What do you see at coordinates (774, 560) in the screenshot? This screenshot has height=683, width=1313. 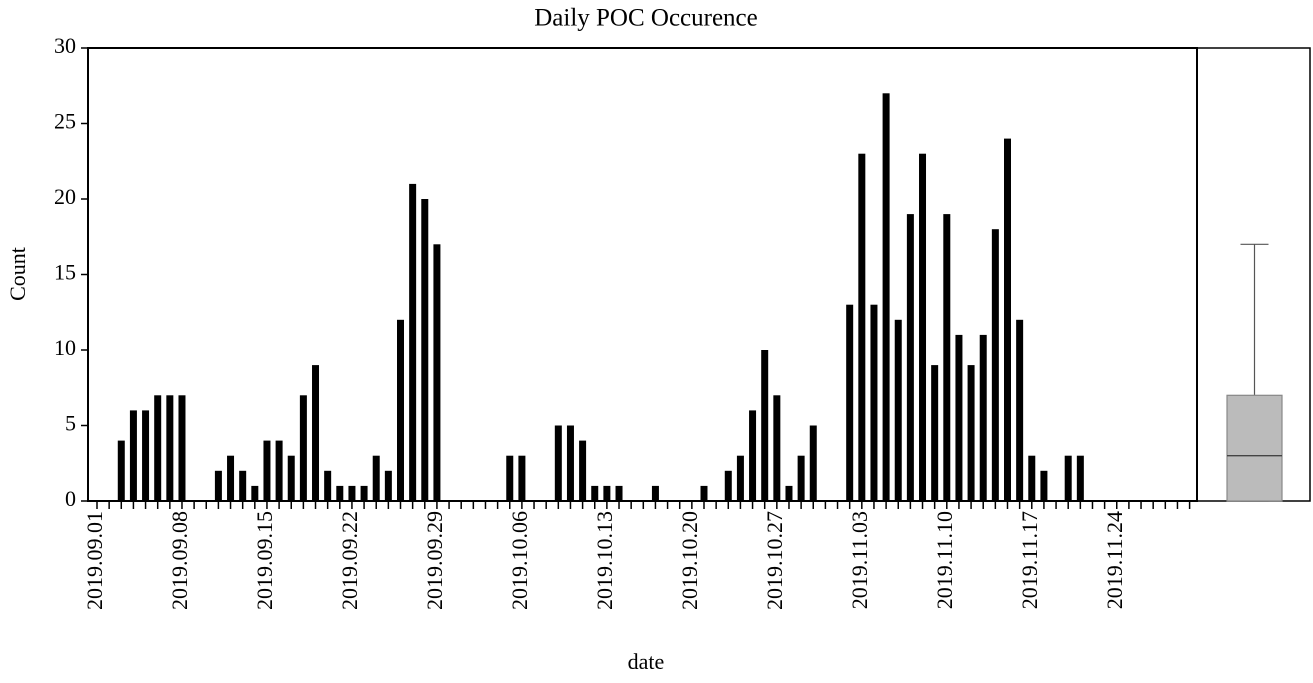 I see `x-tick-label: 2019.10.27` at bounding box center [774, 560].